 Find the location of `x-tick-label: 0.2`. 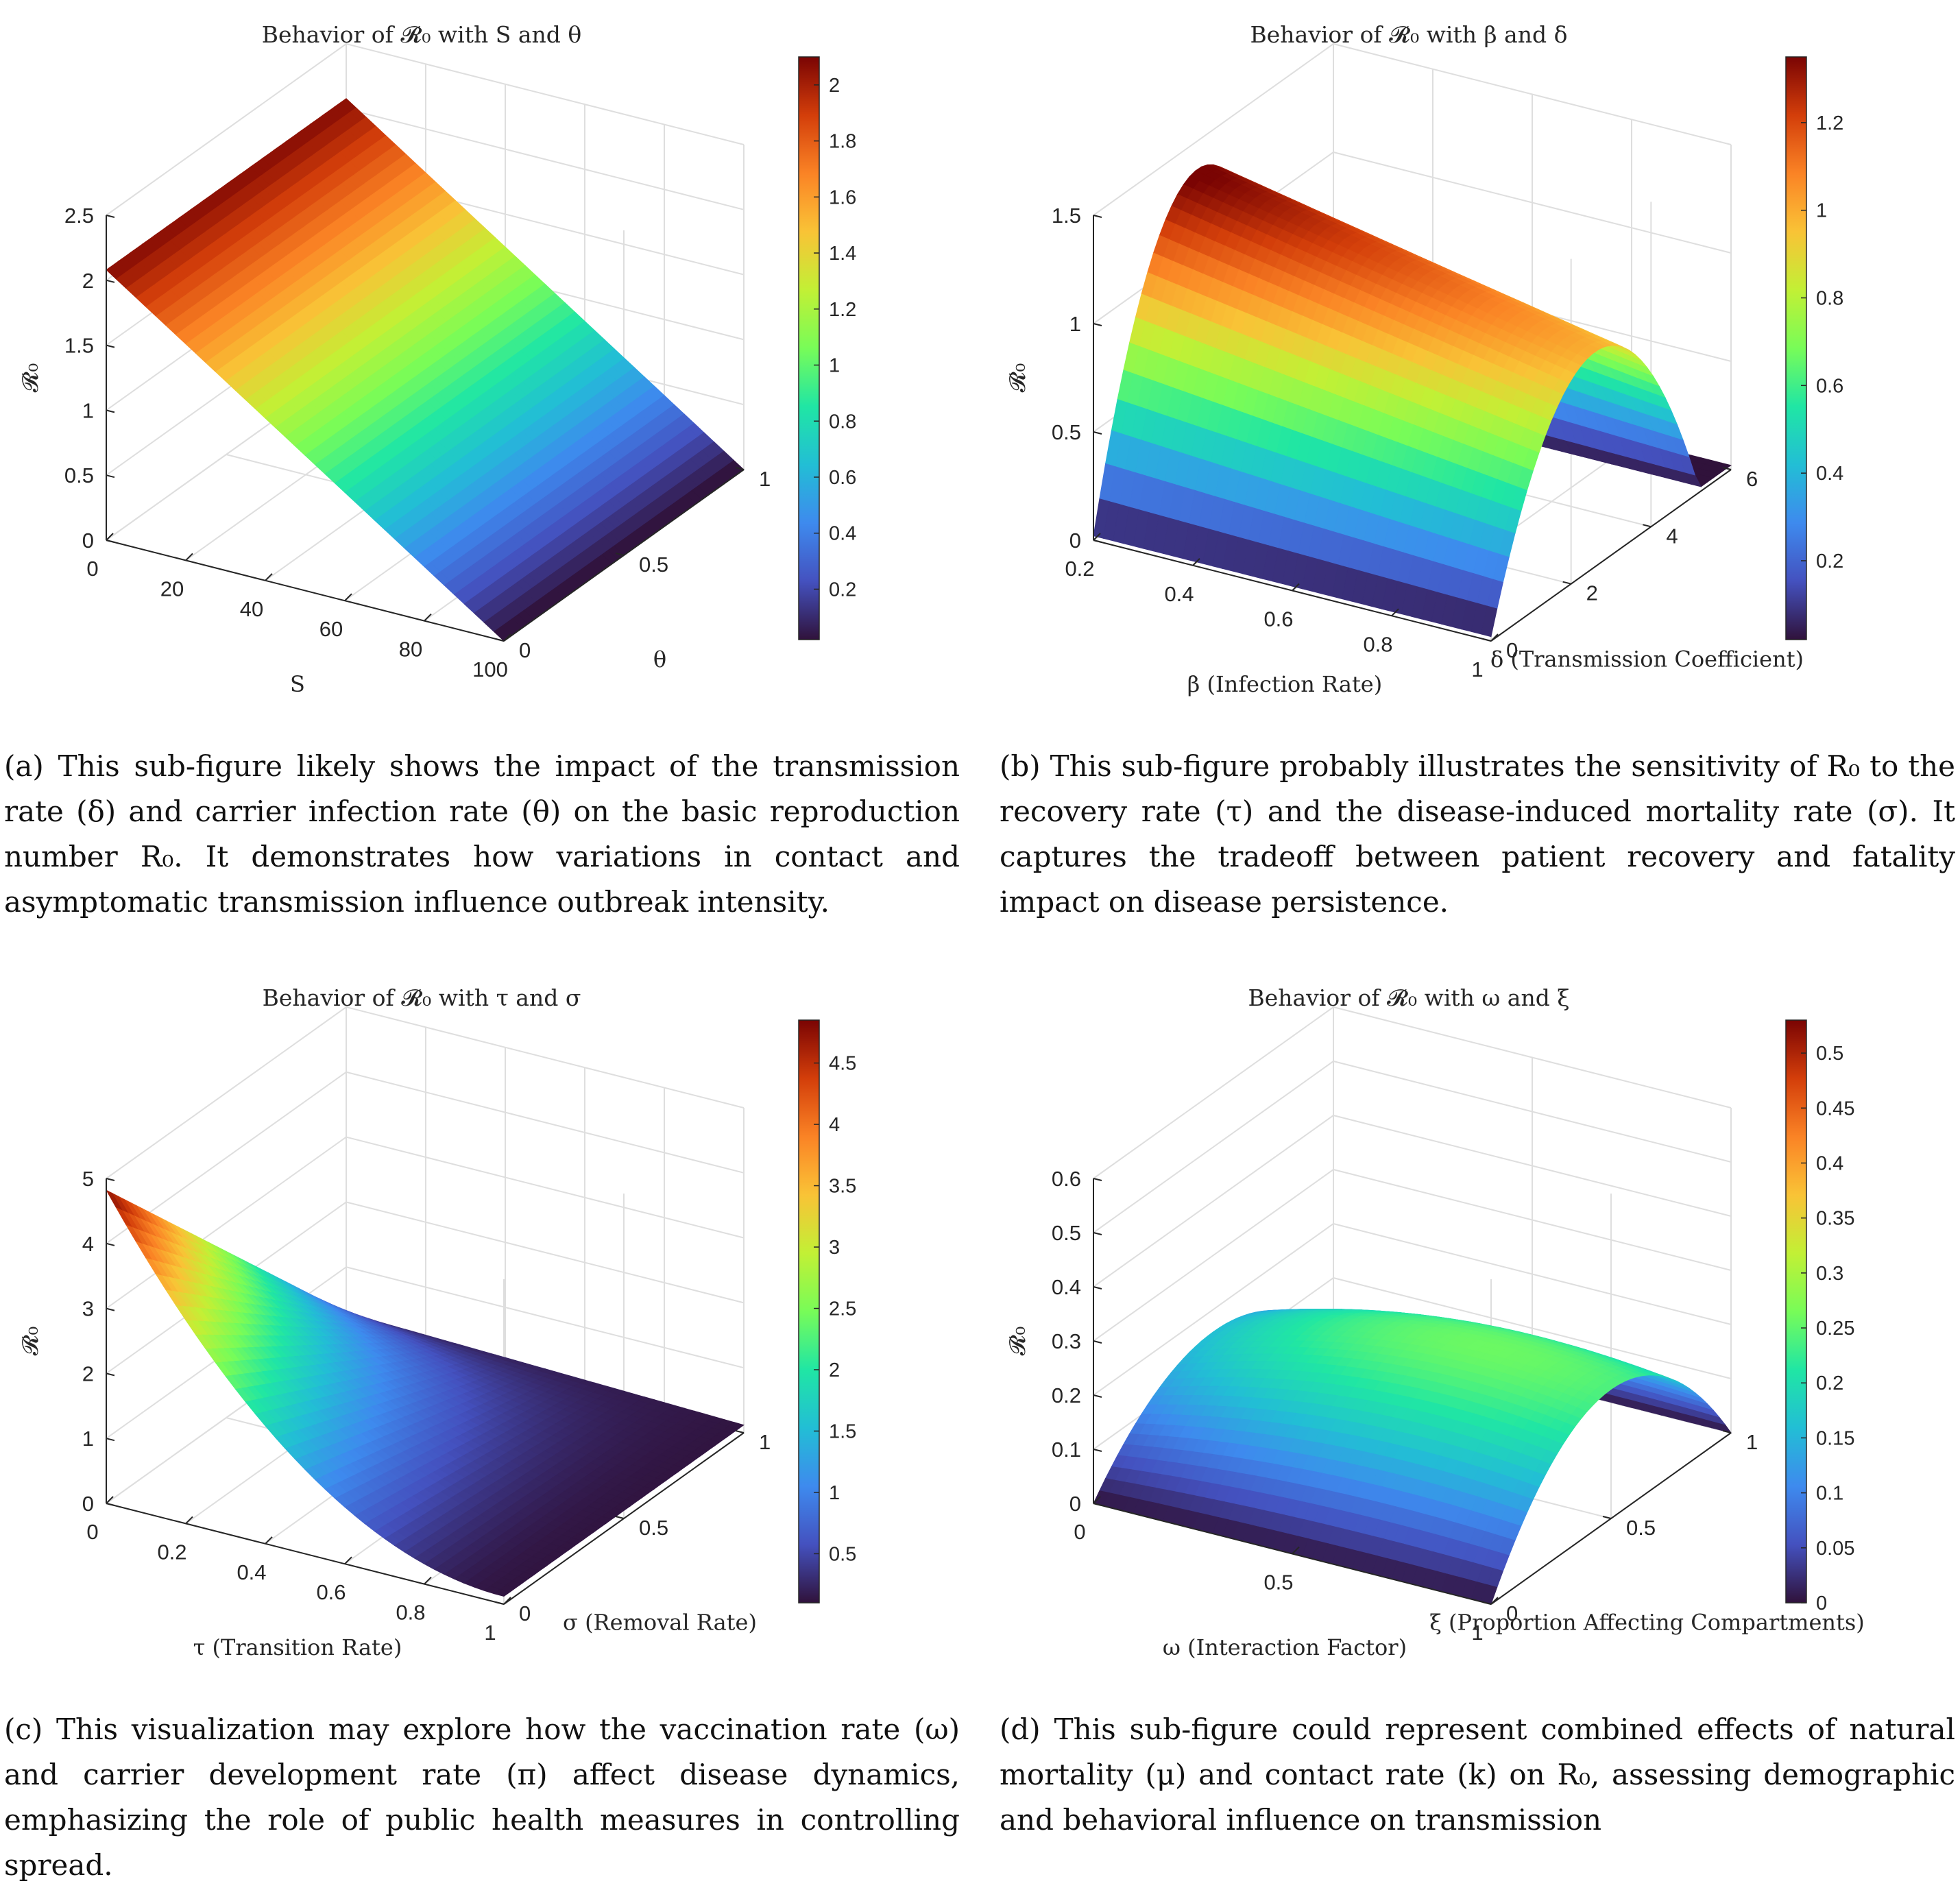

x-tick-label: 0.2 is located at coordinates (1079, 569).